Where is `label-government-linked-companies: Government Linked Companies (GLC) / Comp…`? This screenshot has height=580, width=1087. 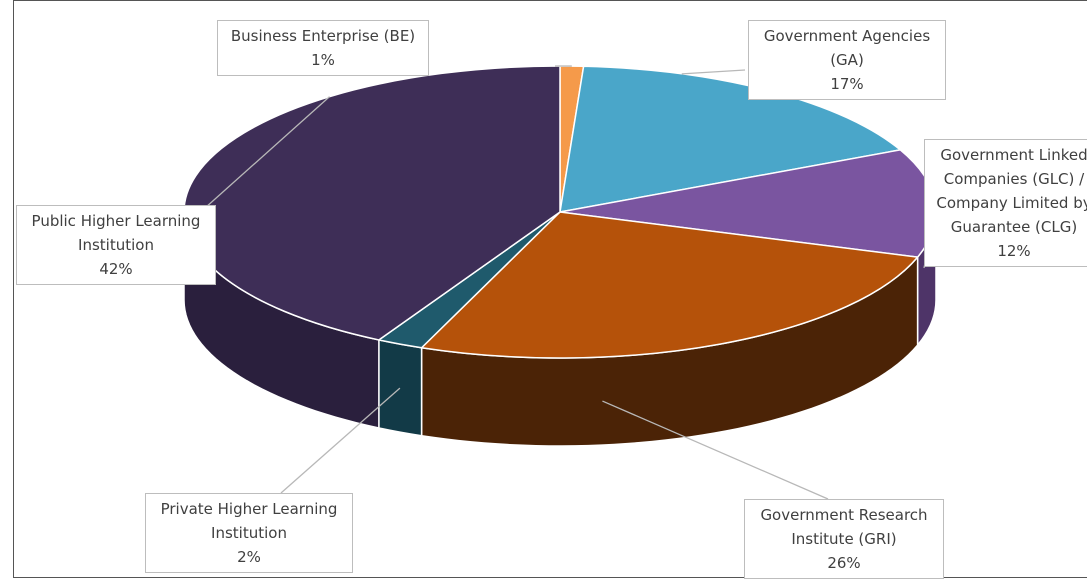 label-government-linked-companies: Government Linked Companies (GLC) / Comp… is located at coordinates (1005, 203).